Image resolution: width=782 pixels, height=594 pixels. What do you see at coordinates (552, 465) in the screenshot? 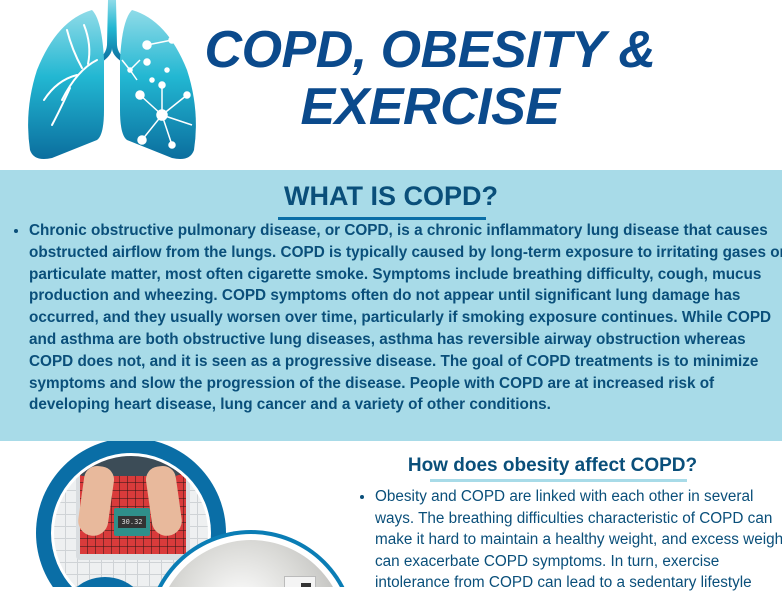
I see `obesity-heading: How does obesity affect COPD?` at bounding box center [552, 465].